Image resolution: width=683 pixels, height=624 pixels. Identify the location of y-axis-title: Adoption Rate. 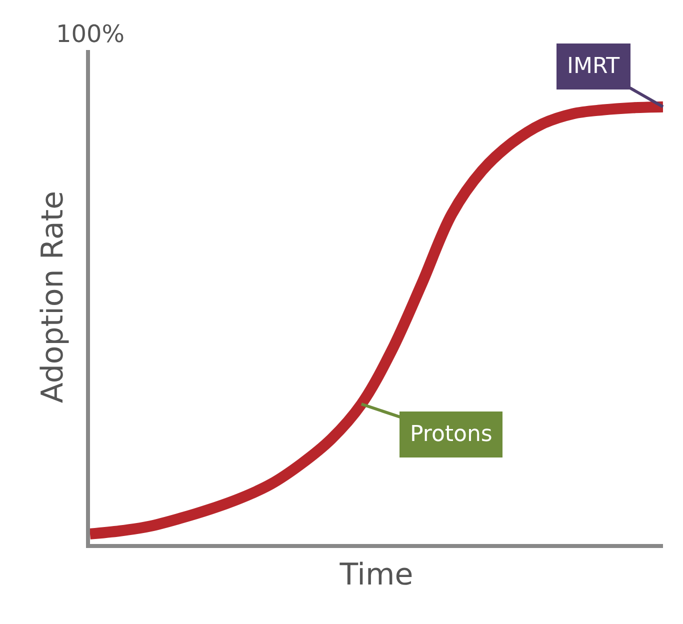
(53, 297).